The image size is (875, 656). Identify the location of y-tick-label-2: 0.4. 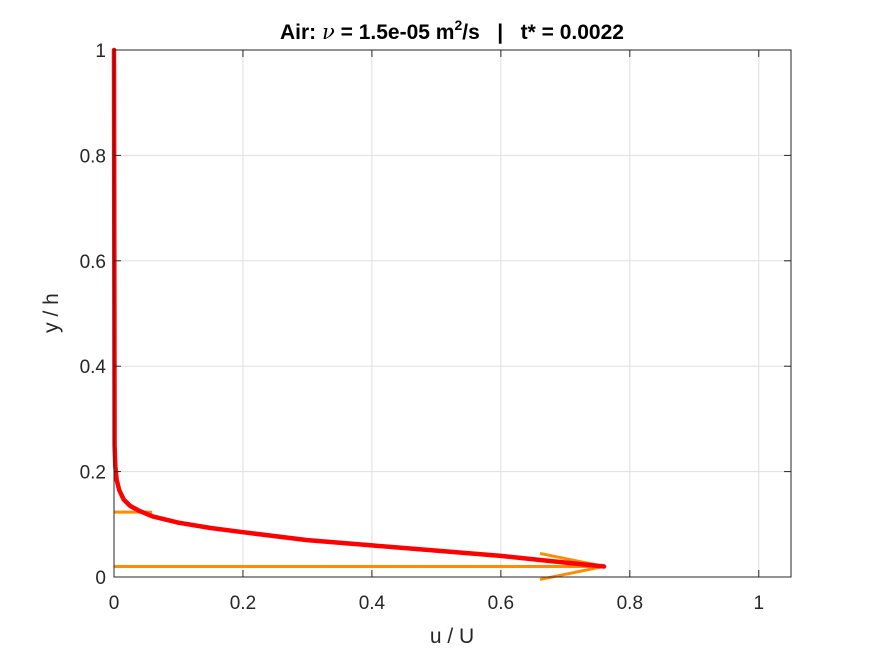
(93, 367).